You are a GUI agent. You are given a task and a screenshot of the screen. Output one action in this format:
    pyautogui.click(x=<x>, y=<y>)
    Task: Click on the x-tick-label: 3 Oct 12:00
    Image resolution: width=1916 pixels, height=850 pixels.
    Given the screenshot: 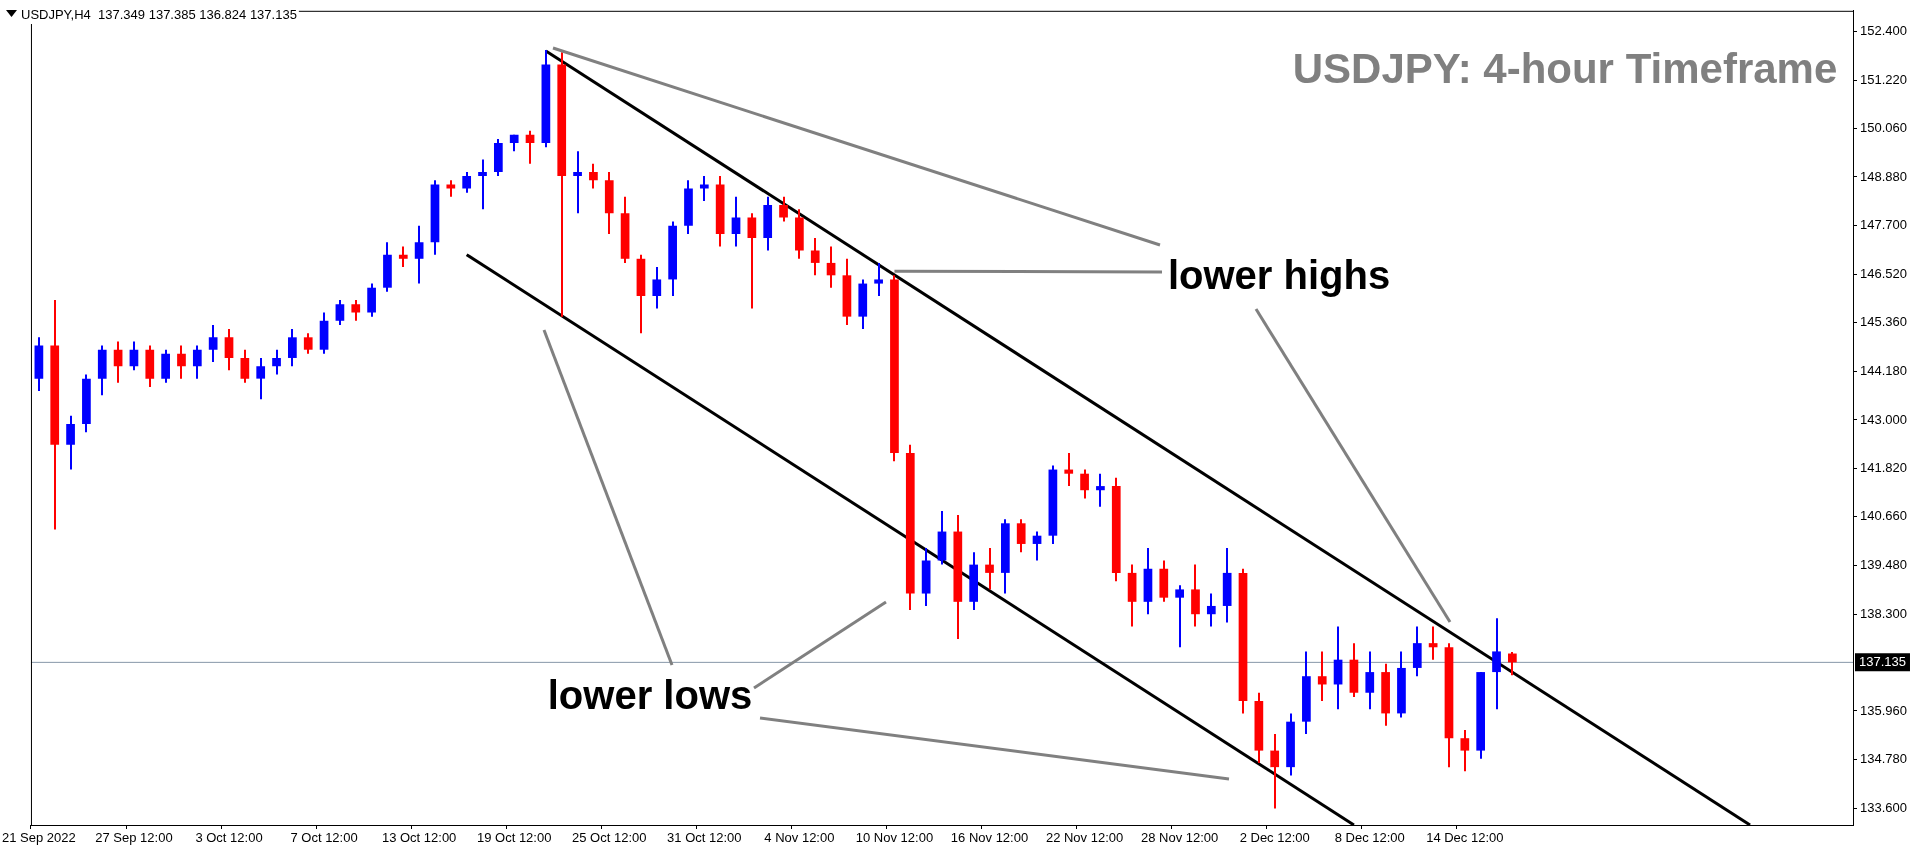 What is the action you would take?
    pyautogui.click(x=229, y=838)
    